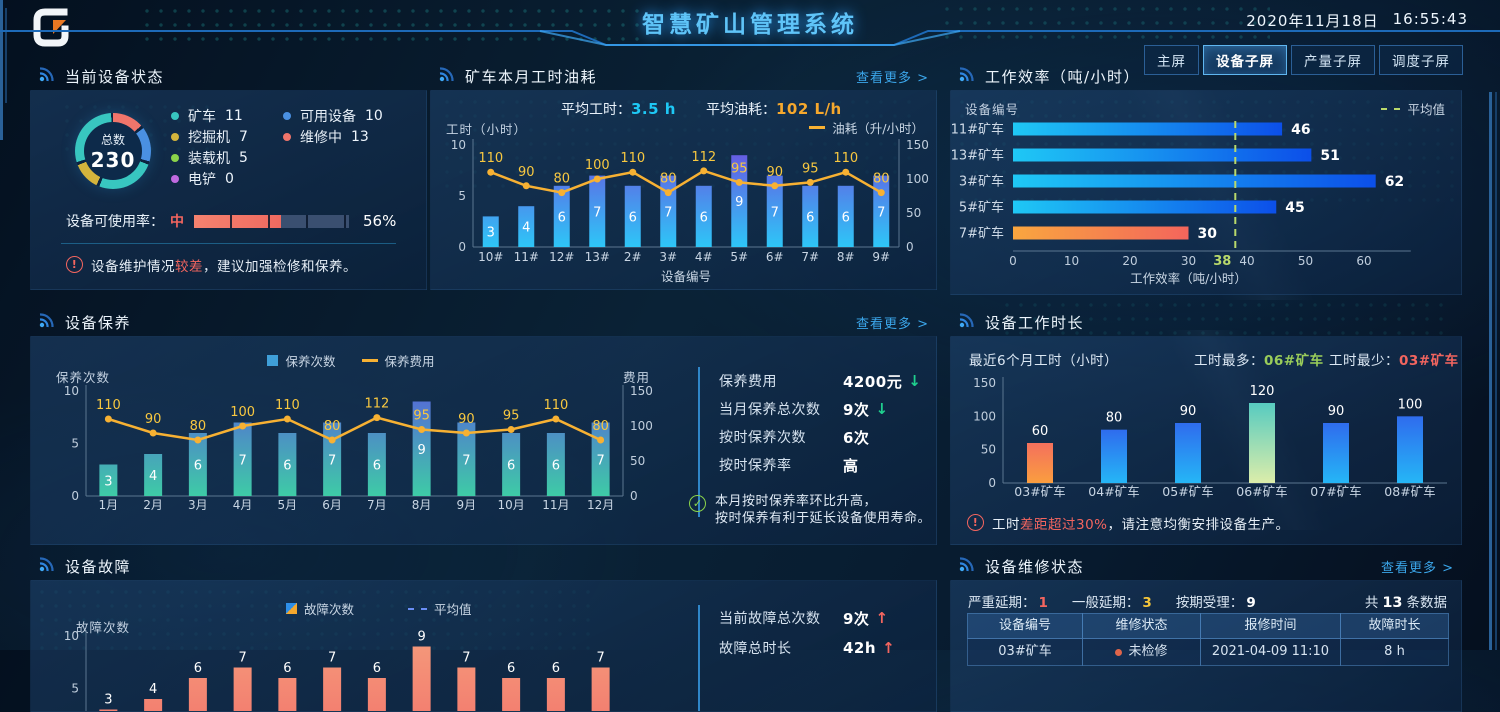 This screenshot has width=1500, height=712. What do you see at coordinates (83, 377) in the screenshot?
I see `y-axis-title: 保养次数` at bounding box center [83, 377].